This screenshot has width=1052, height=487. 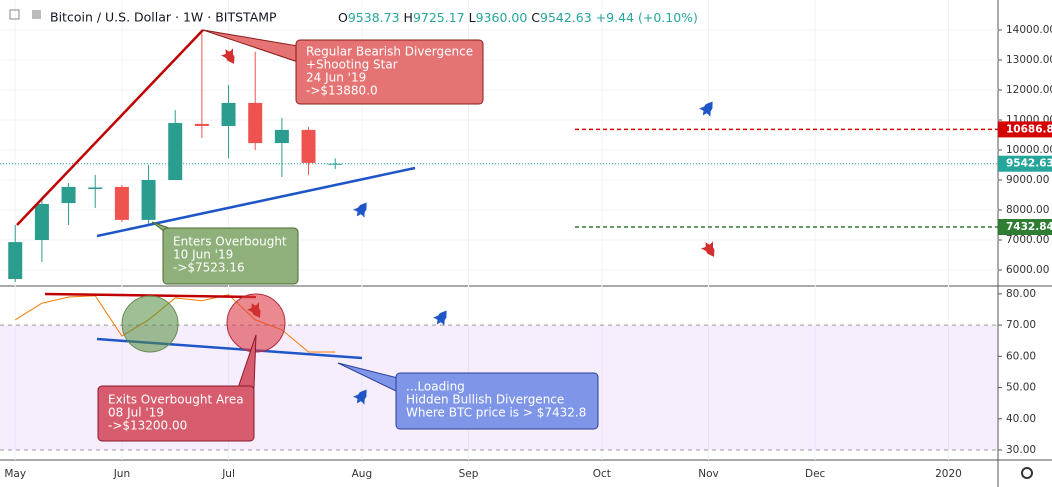 What do you see at coordinates (1027, 240) in the screenshot?
I see `y-tick-label: 7000.00` at bounding box center [1027, 240].